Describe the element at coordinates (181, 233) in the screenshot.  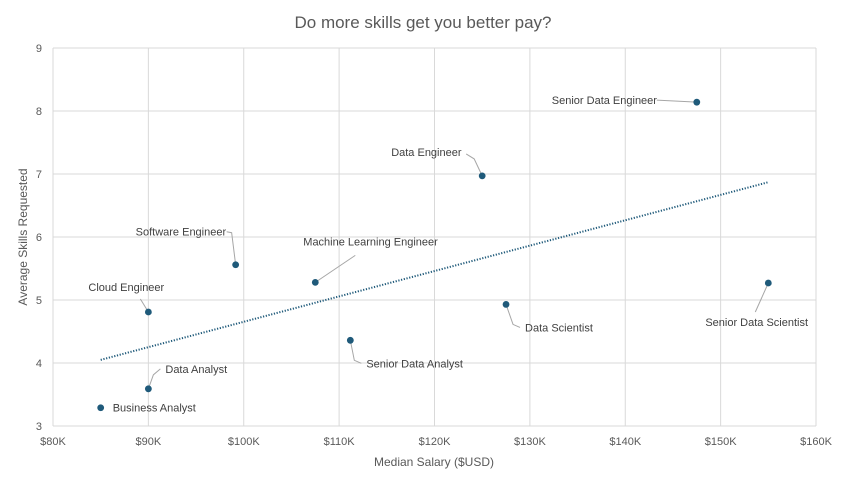
I see `data-label: Software Engineer` at that location.